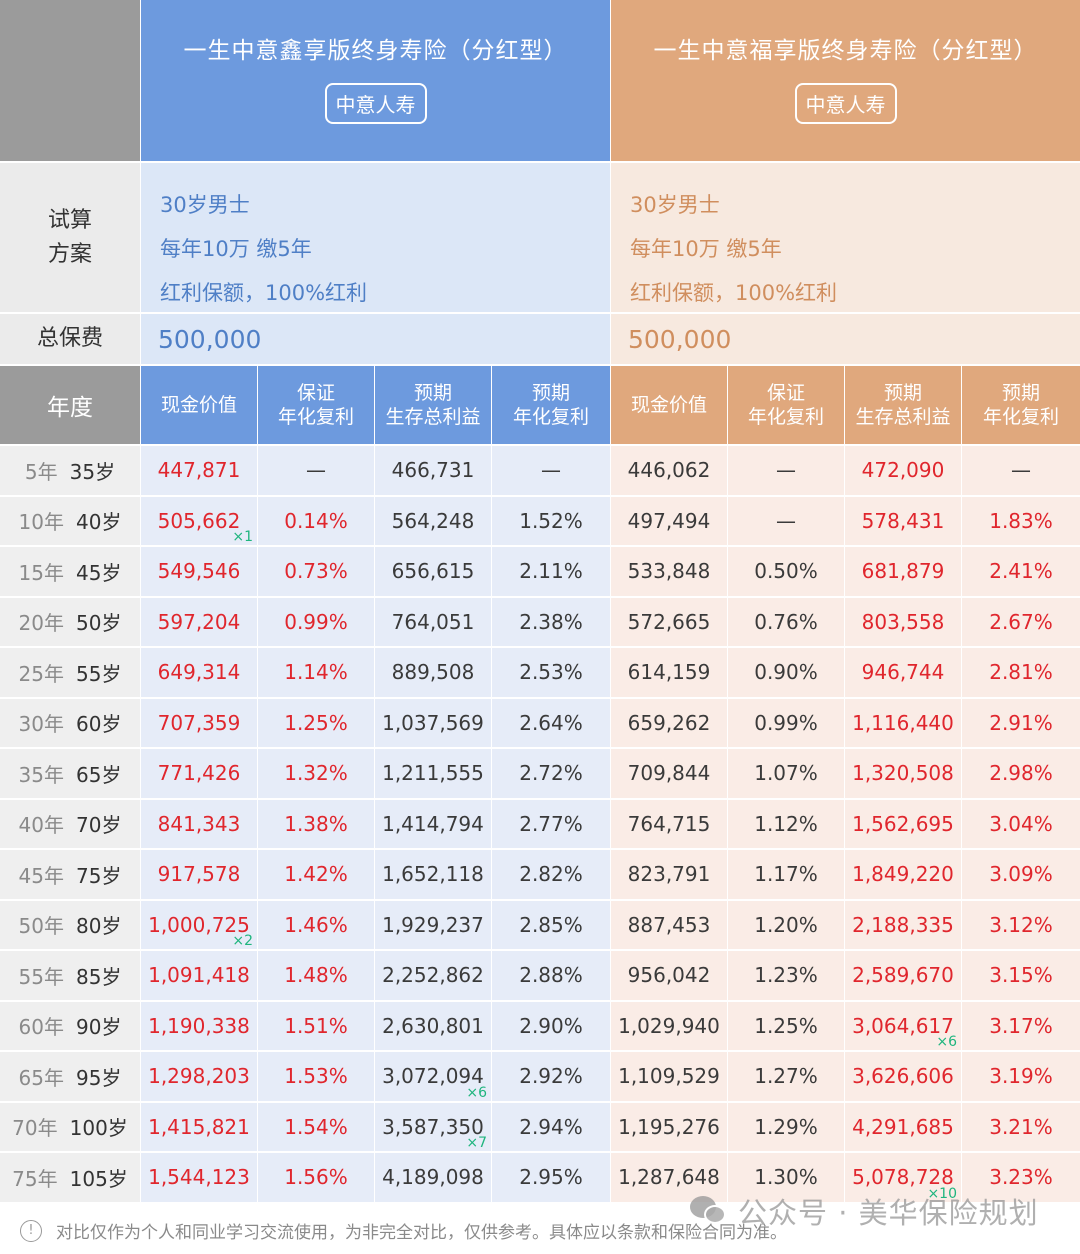 This screenshot has height=1254, width=1080. What do you see at coordinates (199, 975) in the screenshot?
I see `product-a-cash-value: 1,091,418` at bounding box center [199, 975].